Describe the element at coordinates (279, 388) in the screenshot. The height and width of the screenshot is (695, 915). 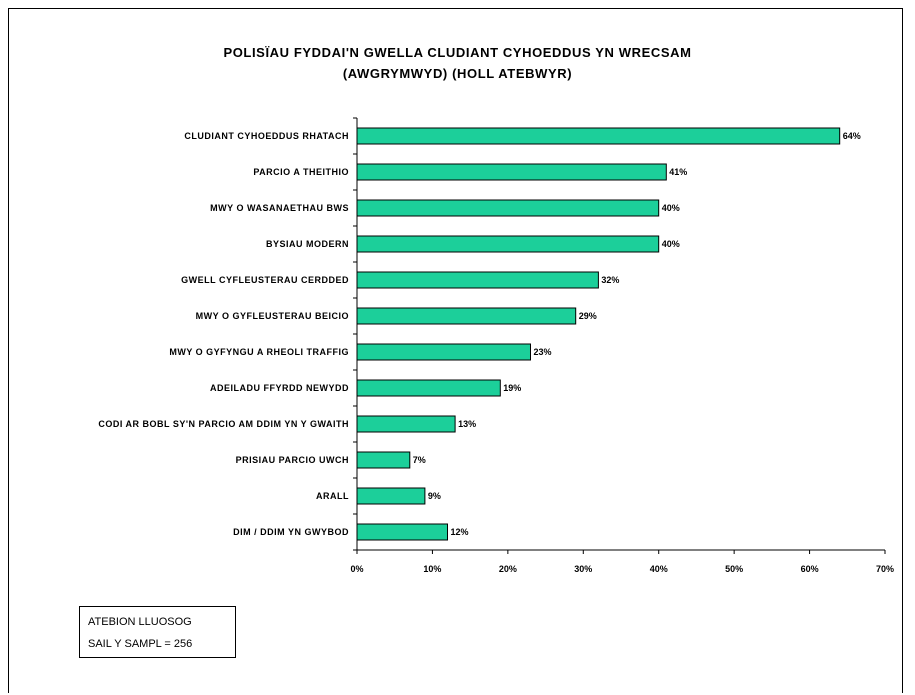
I see `category-label-7: ADEILADU FFYRDD NEWYDD` at that location.